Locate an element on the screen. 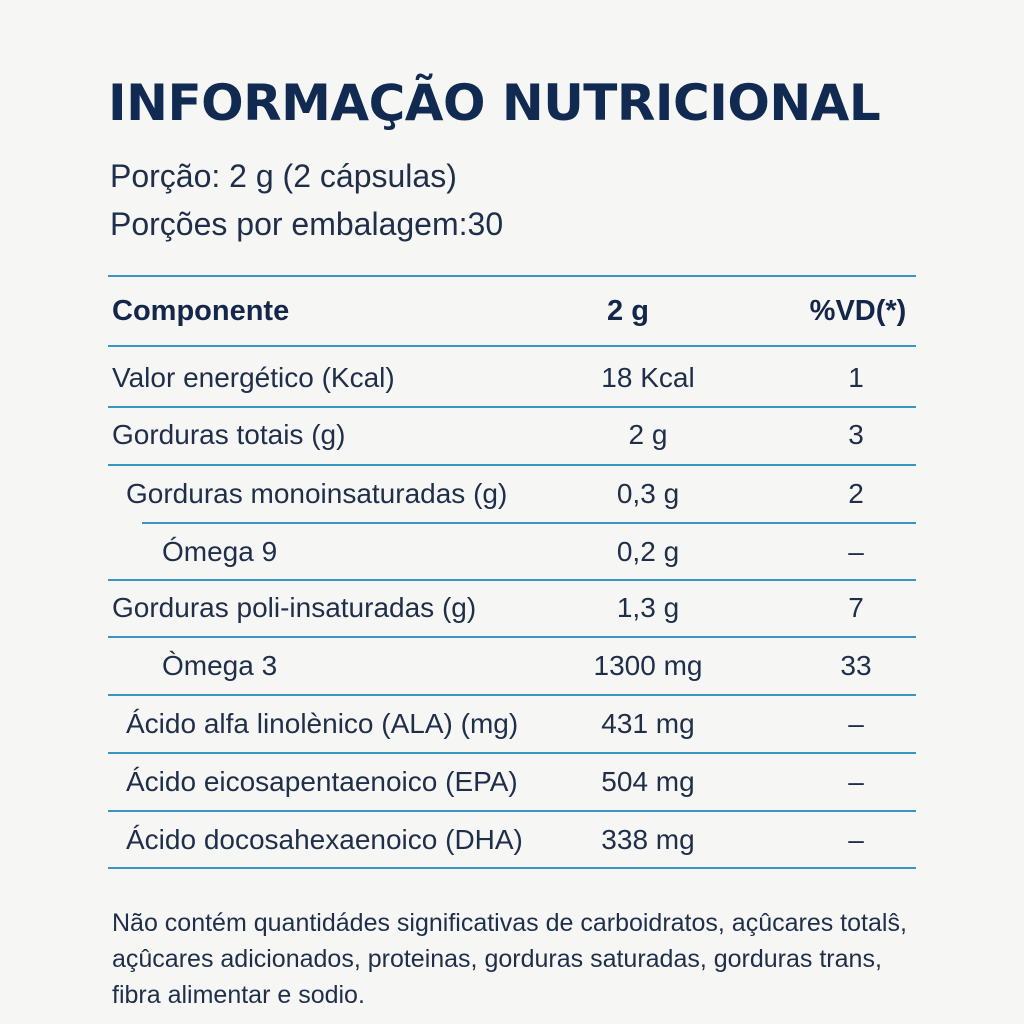 This screenshot has height=1024, width=1024. header-daily-value: %VD(*) is located at coordinates (858, 311).